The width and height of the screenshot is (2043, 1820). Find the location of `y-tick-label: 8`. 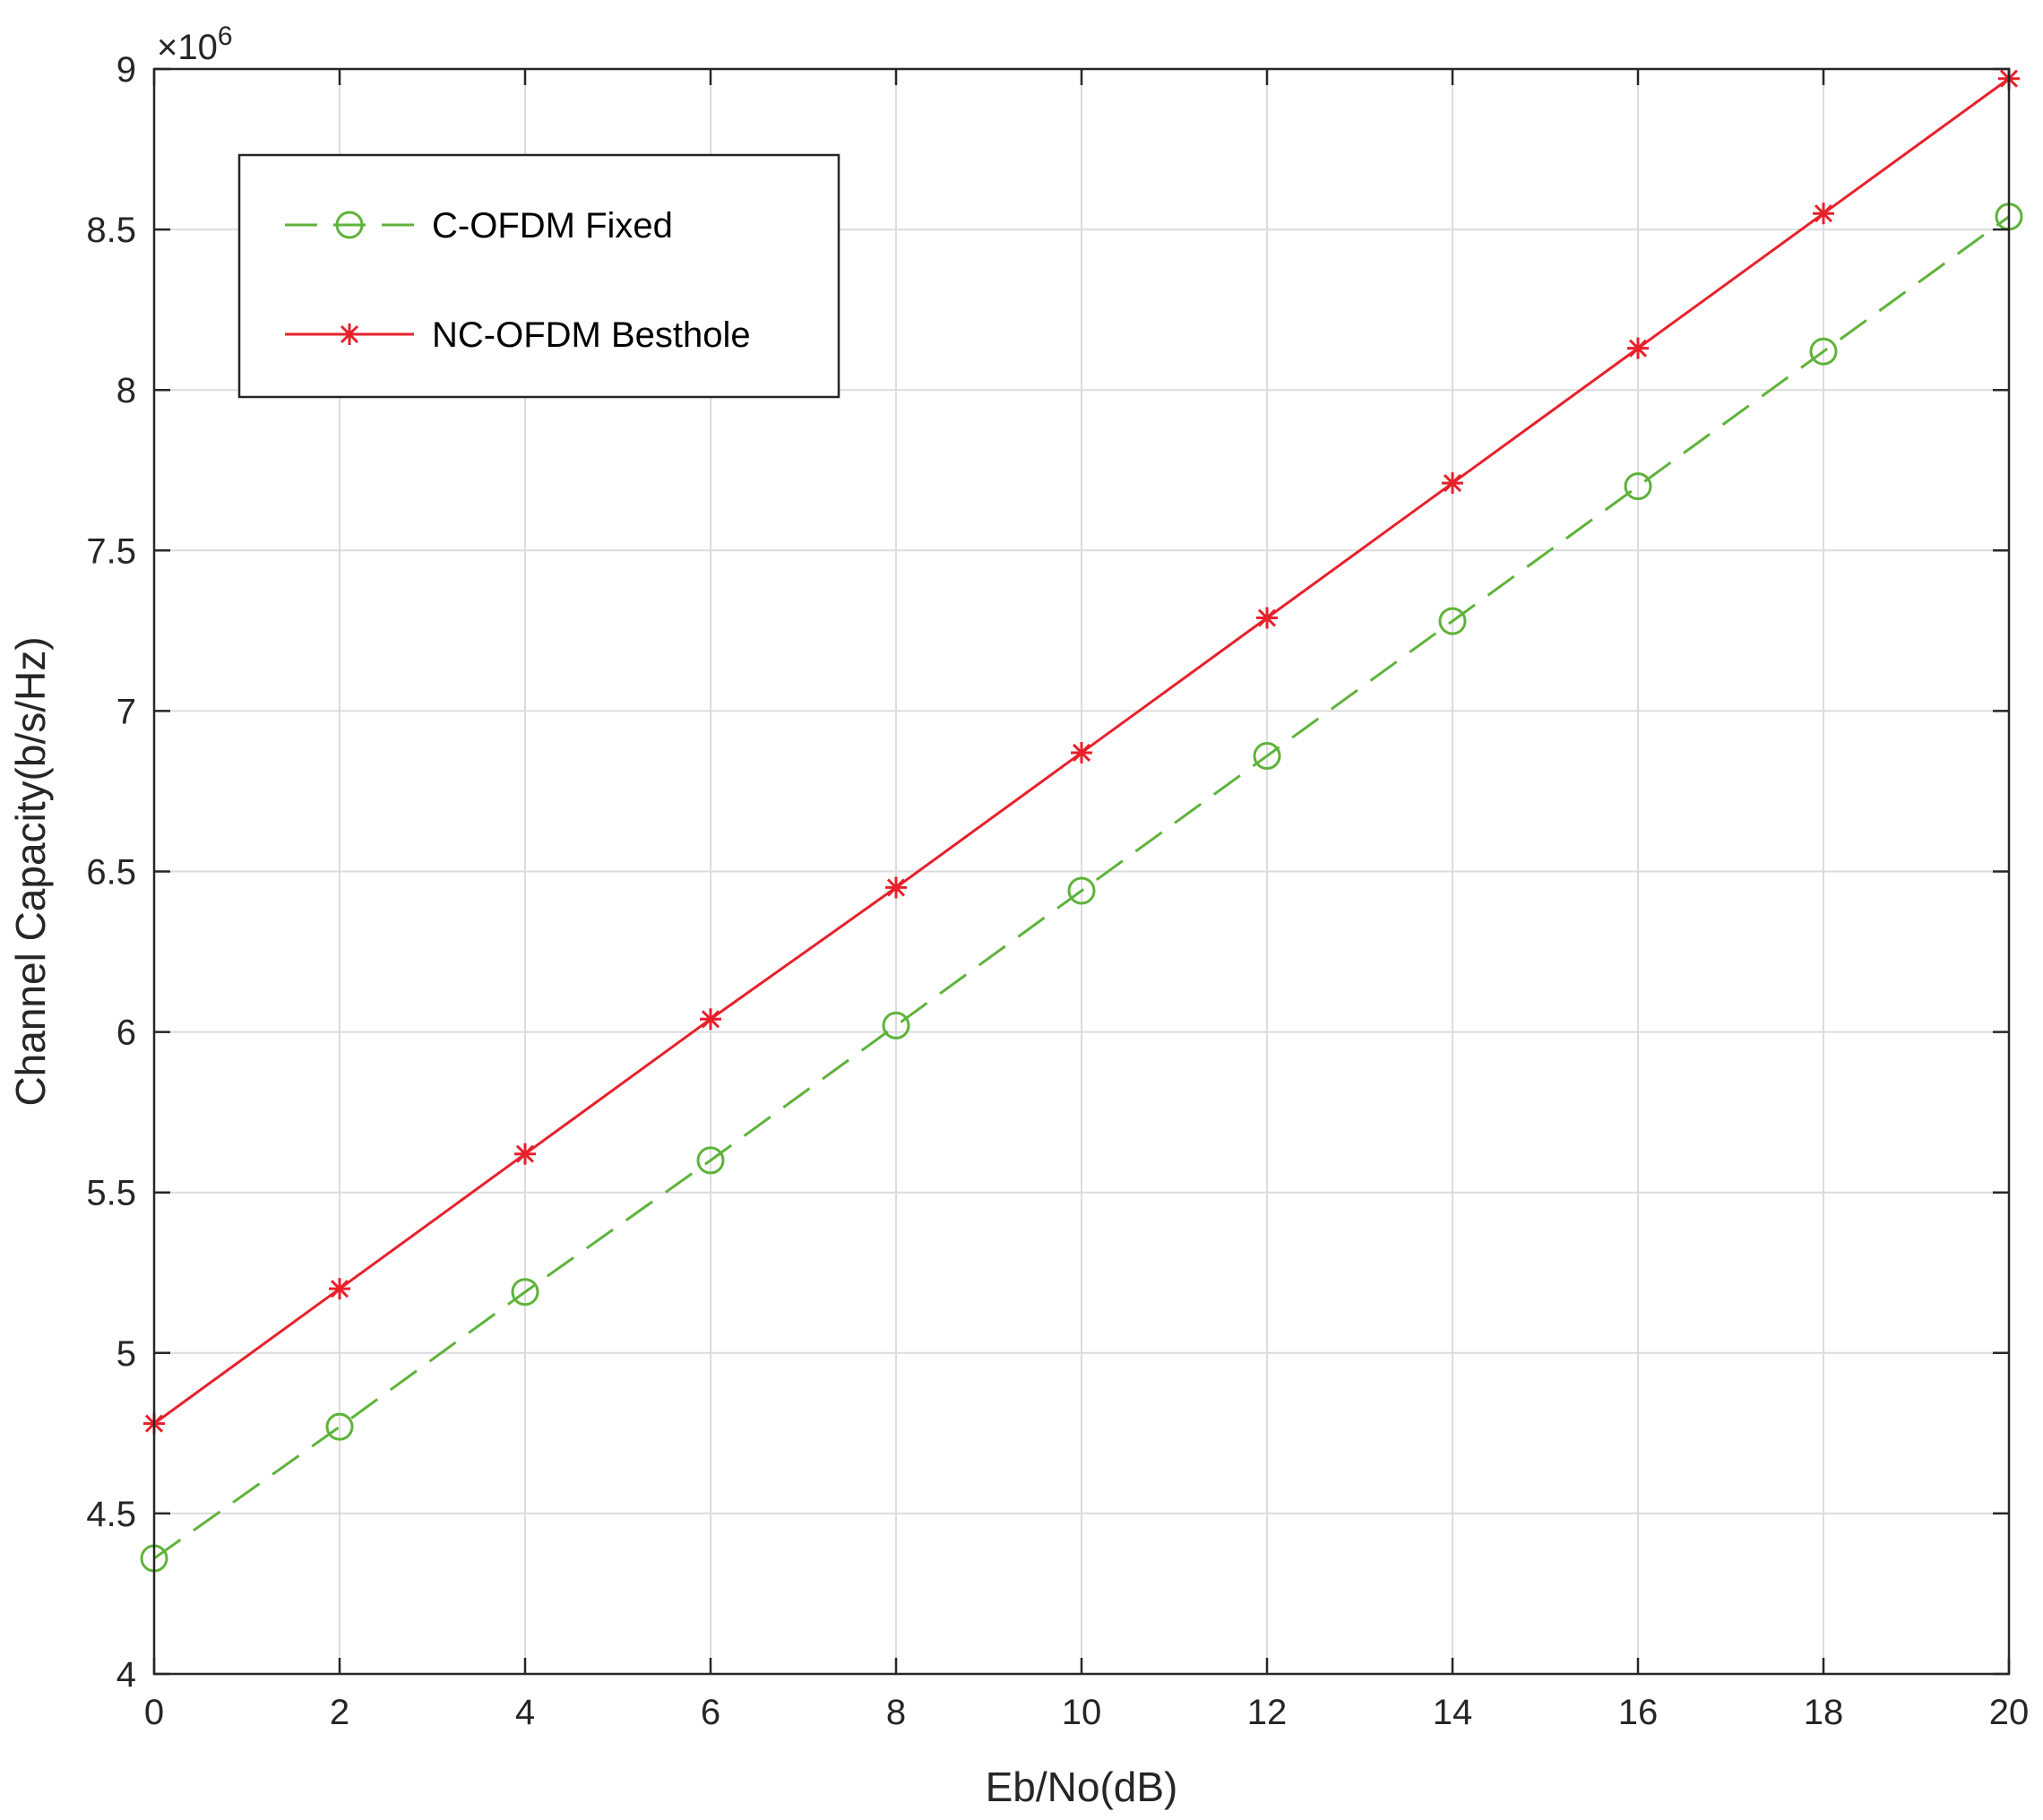

y-tick-label: 8 is located at coordinates (126, 390).